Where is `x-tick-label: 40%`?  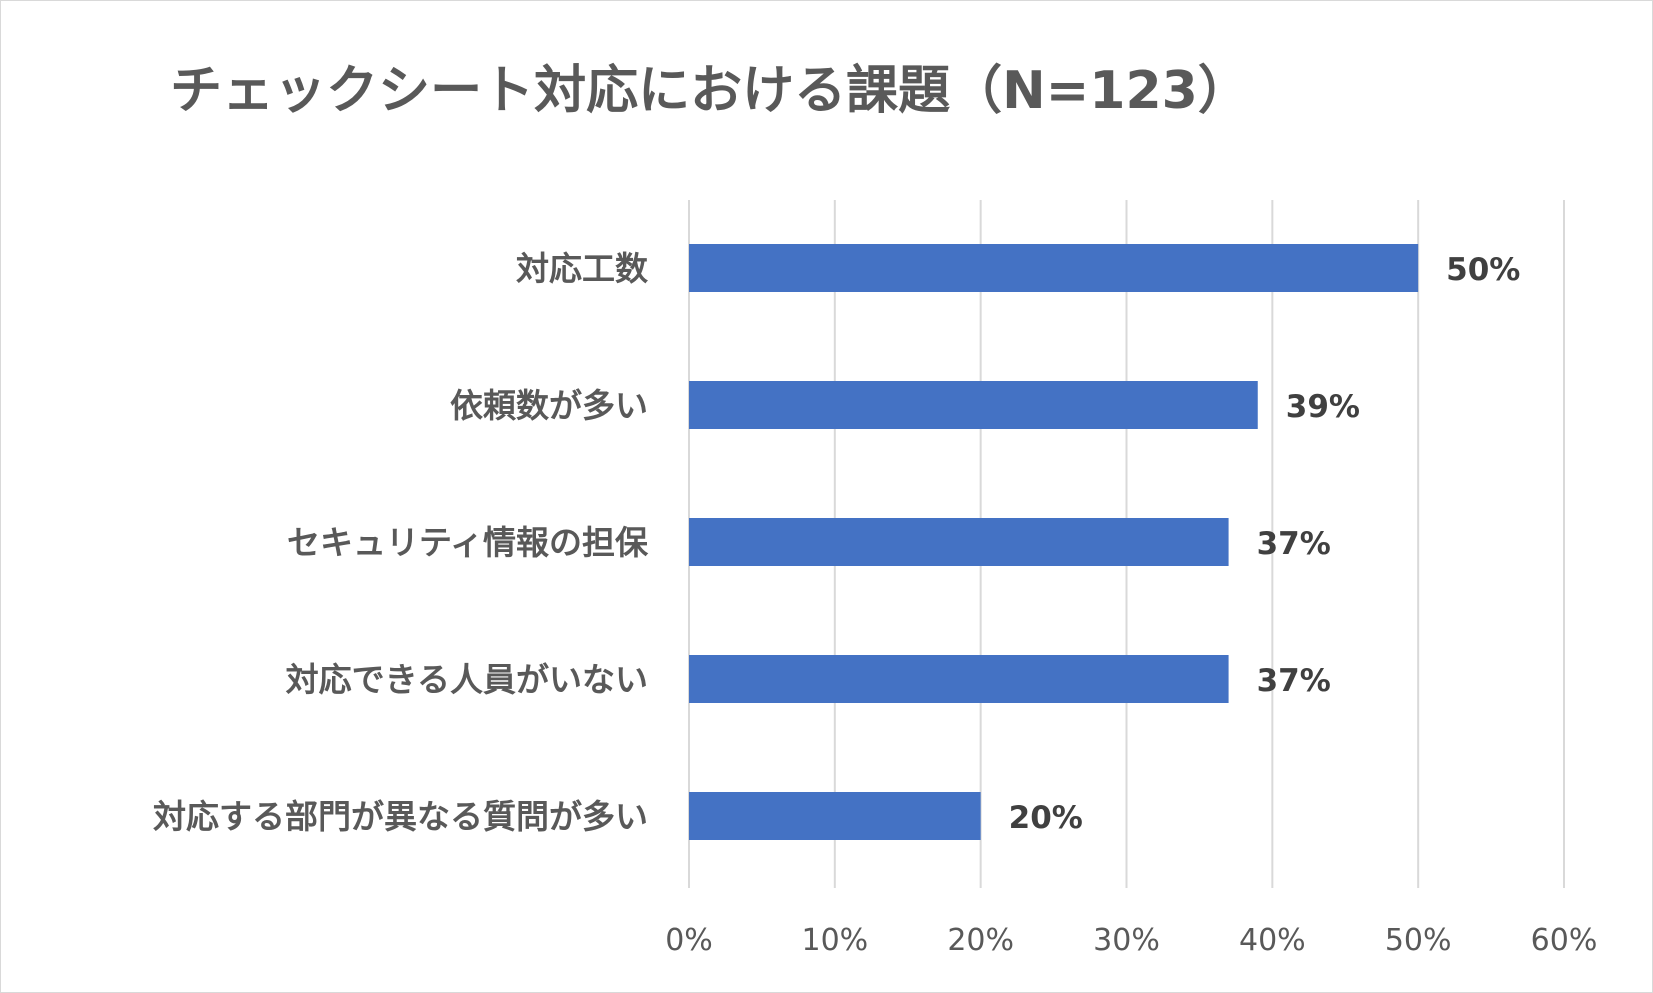 x-tick-label: 40% is located at coordinates (1272, 940).